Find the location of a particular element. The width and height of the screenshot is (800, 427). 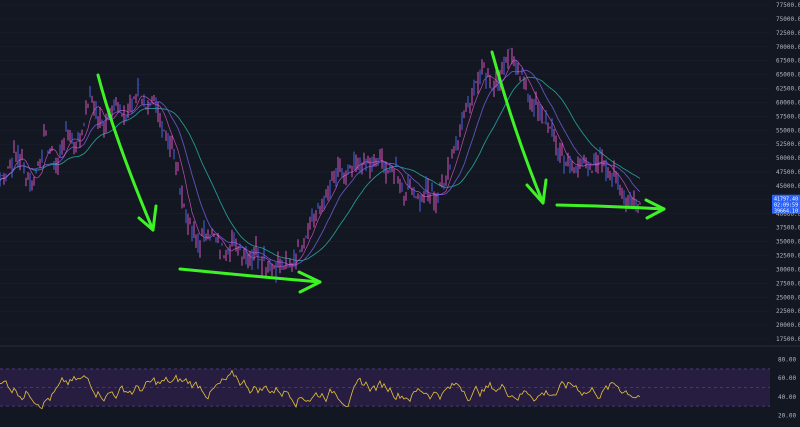

current-price-text: 02:09:59 is located at coordinates (786, 206).